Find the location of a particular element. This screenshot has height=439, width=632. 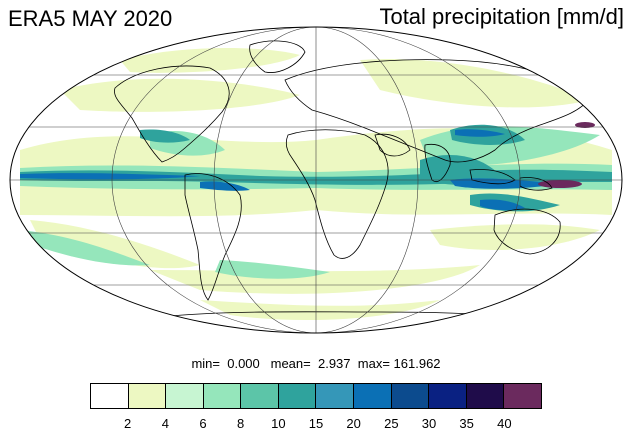

colorbar-tick-label: 40 is located at coordinates (504, 423).